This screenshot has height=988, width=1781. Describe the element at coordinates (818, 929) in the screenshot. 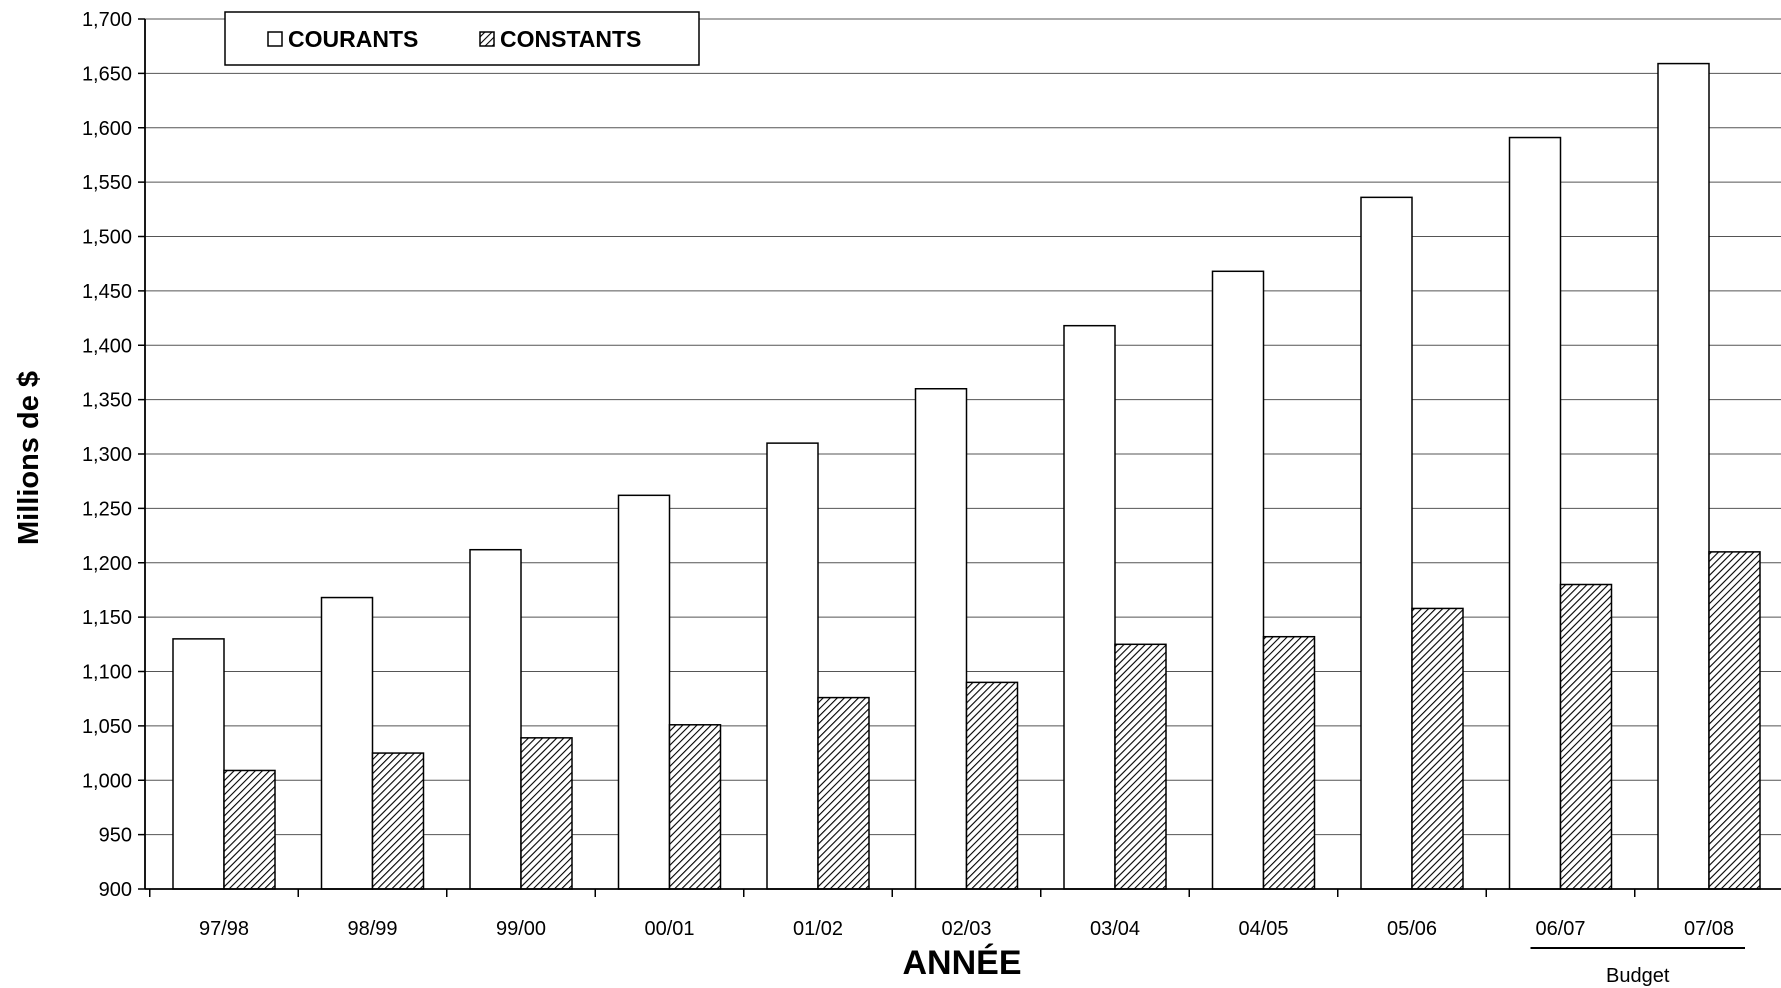

I see `x-tick-label: 01/02` at that location.